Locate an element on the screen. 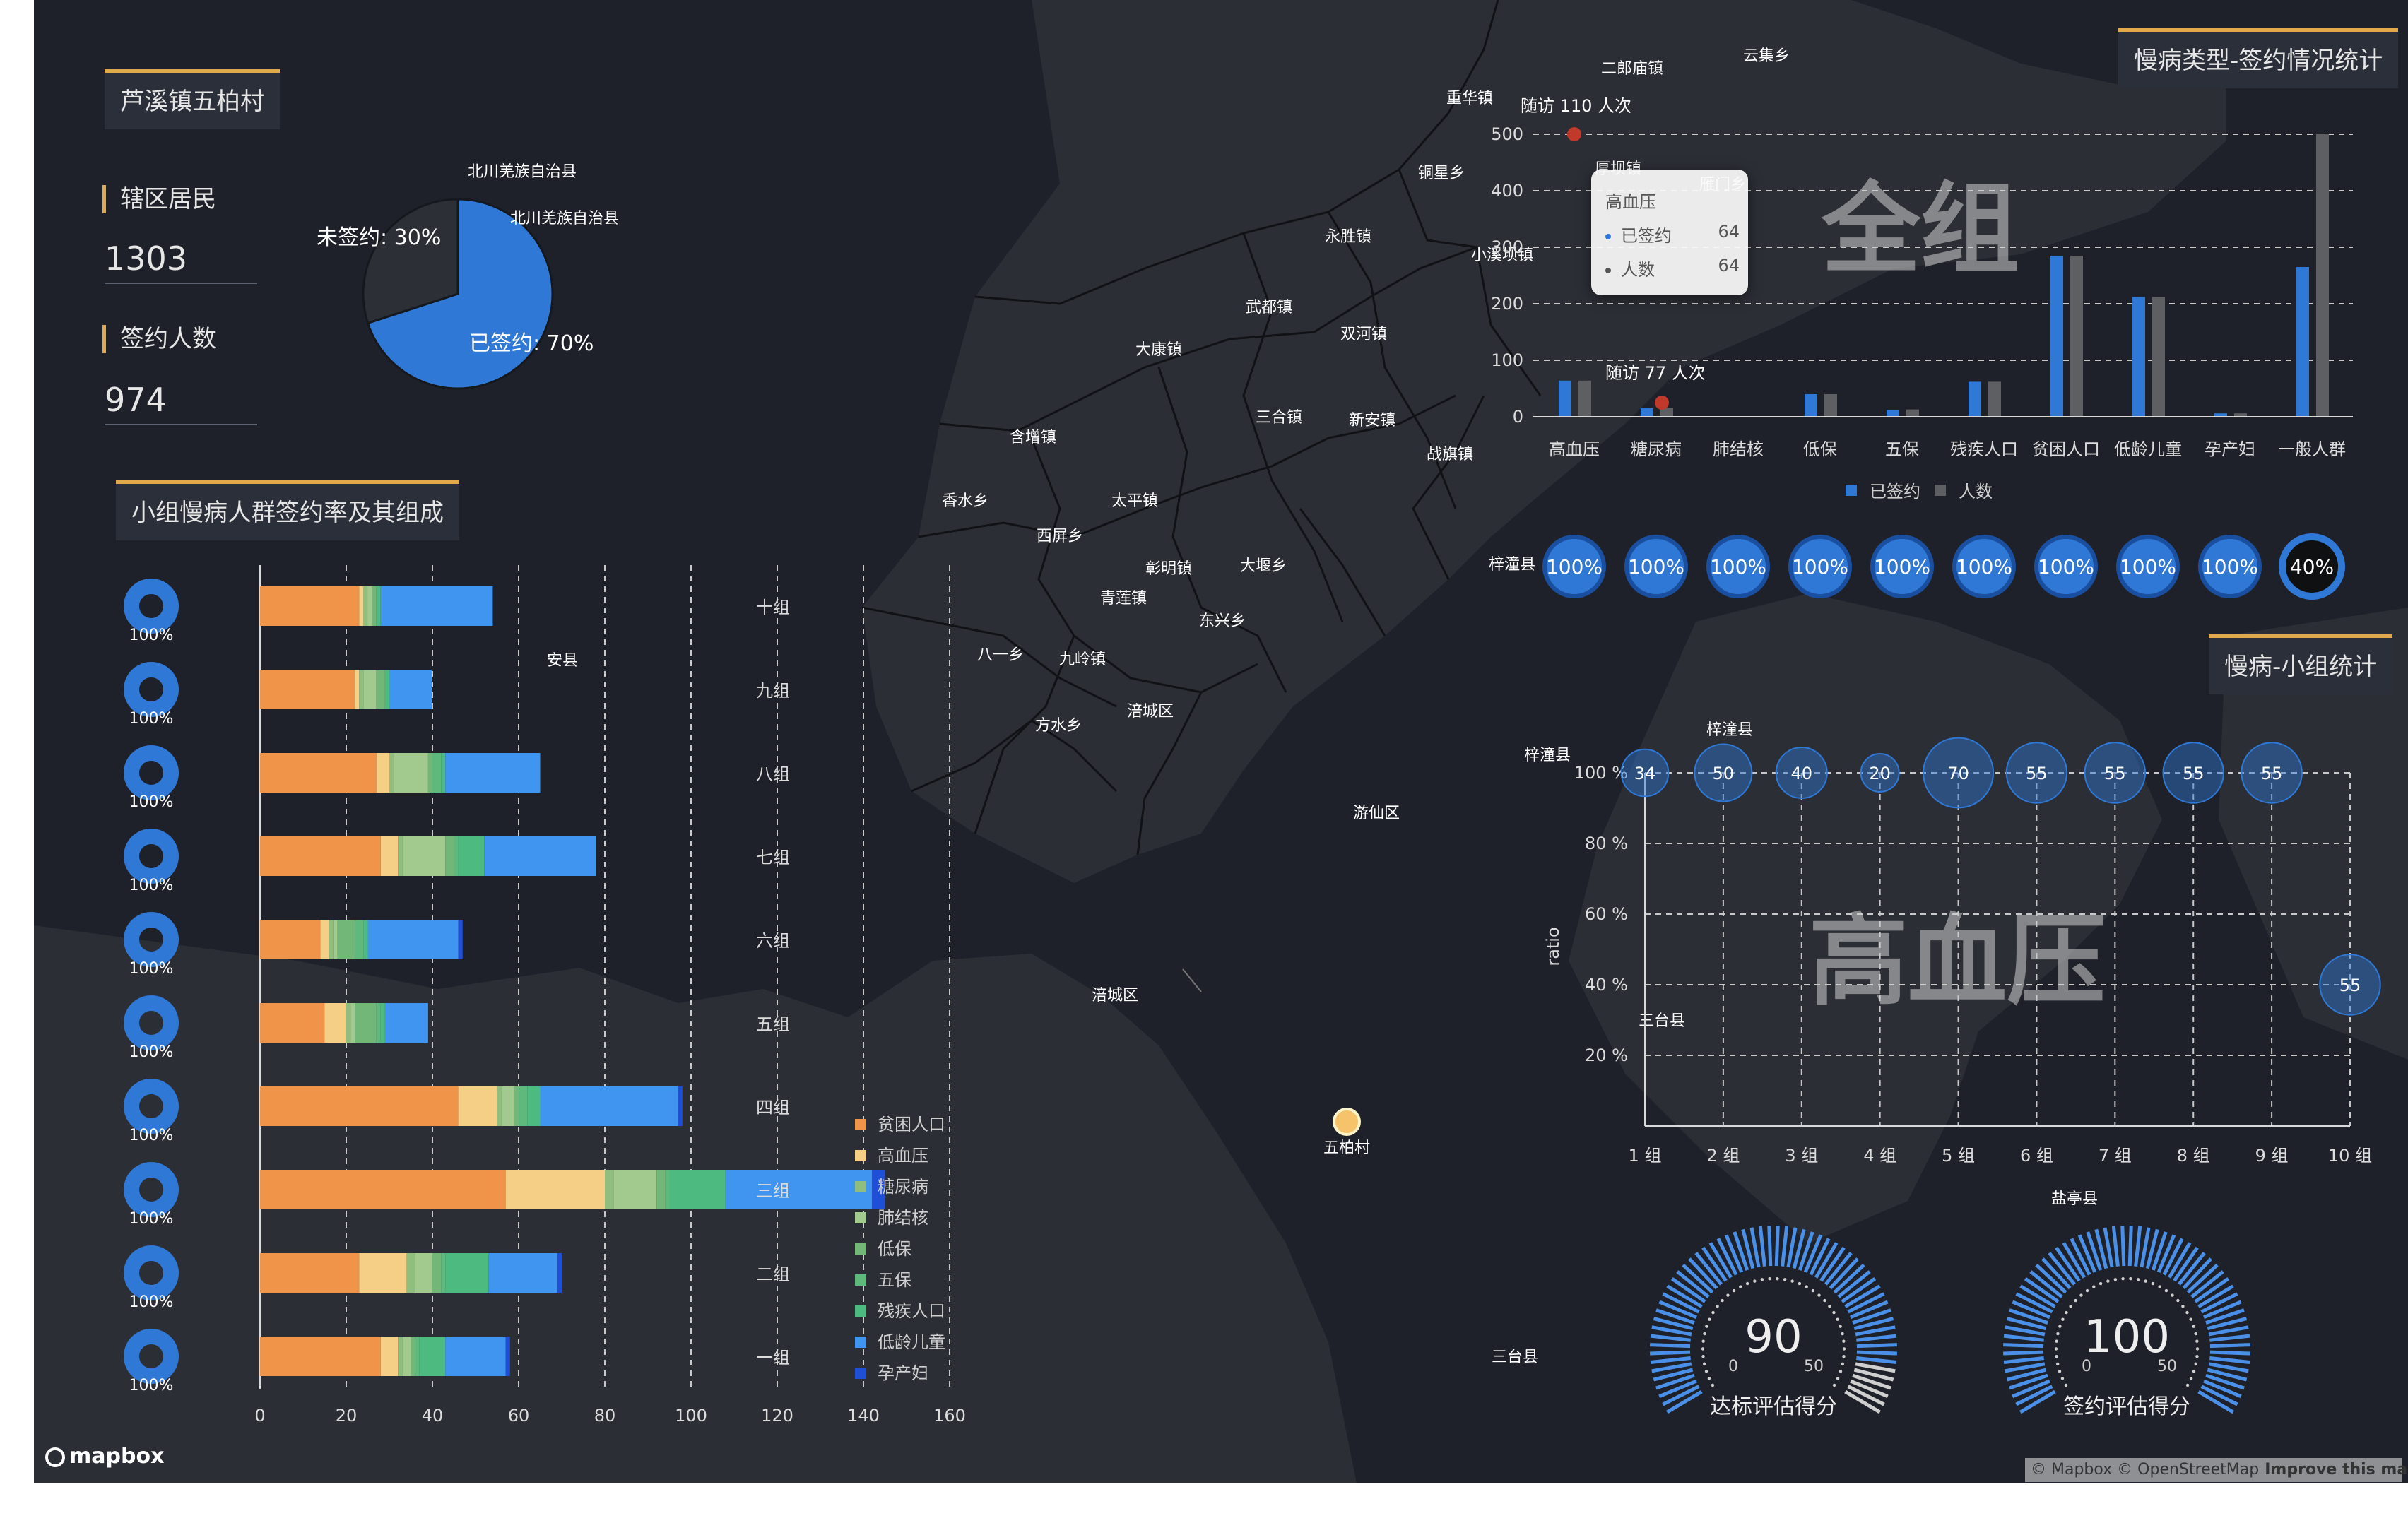 The height and width of the screenshot is (1523, 2408). gauge-label-sign: 签约评估得分 is located at coordinates (2126, 1406).